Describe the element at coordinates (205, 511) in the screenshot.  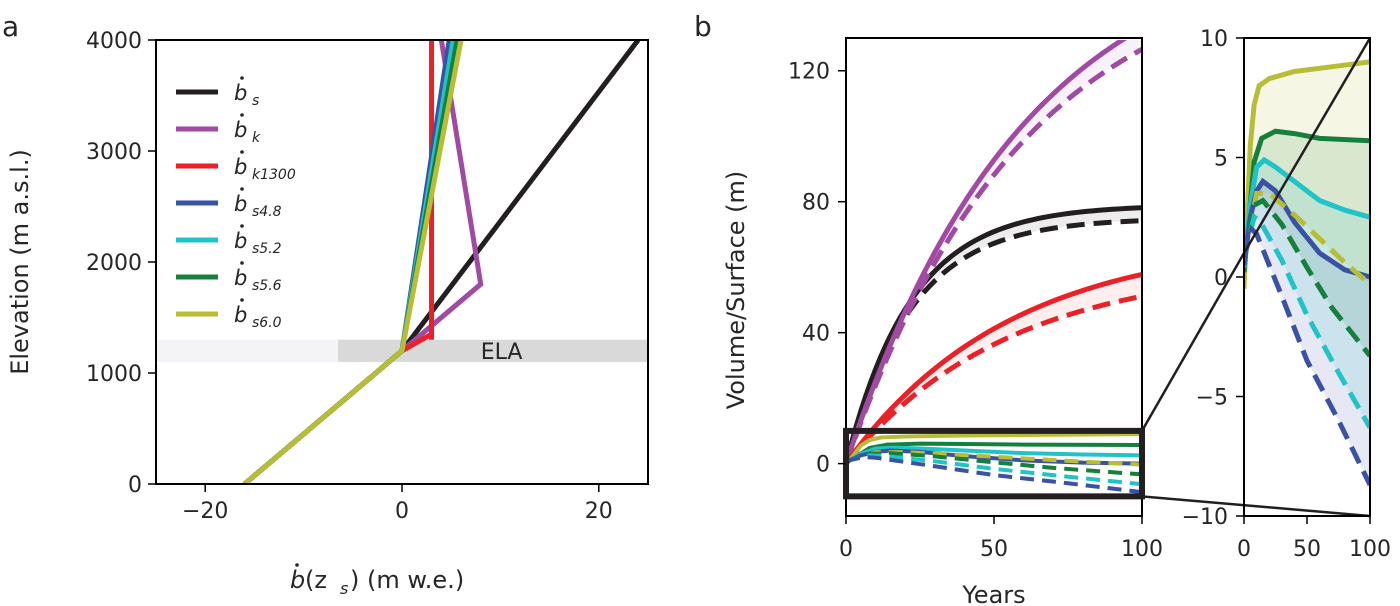
I see `panel-a-xtick-label: −20` at that location.